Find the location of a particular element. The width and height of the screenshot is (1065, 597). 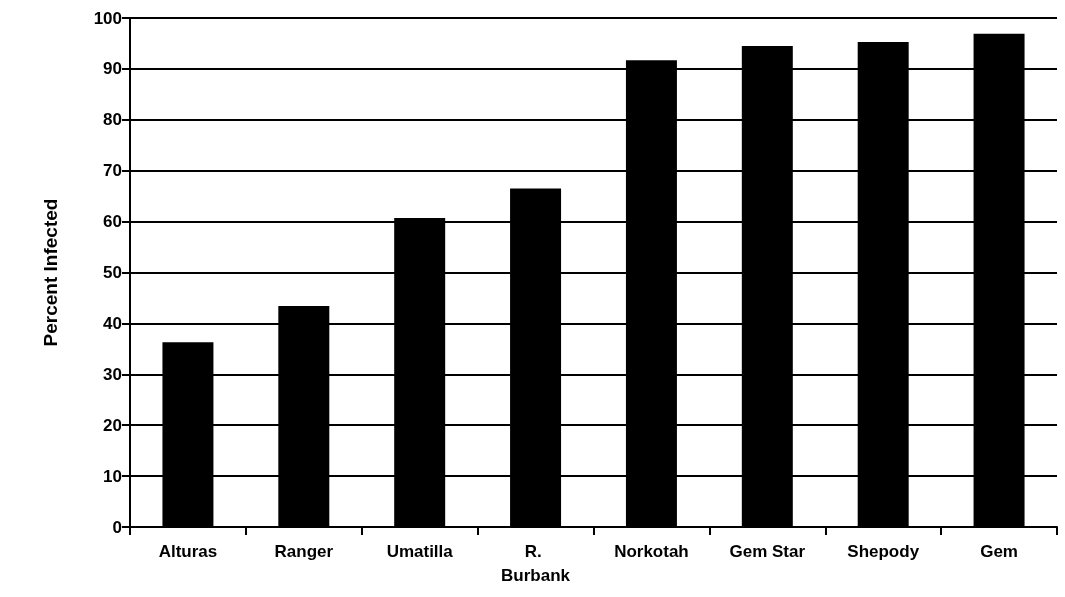

y-tick-label: 80 is located at coordinates (112, 120).